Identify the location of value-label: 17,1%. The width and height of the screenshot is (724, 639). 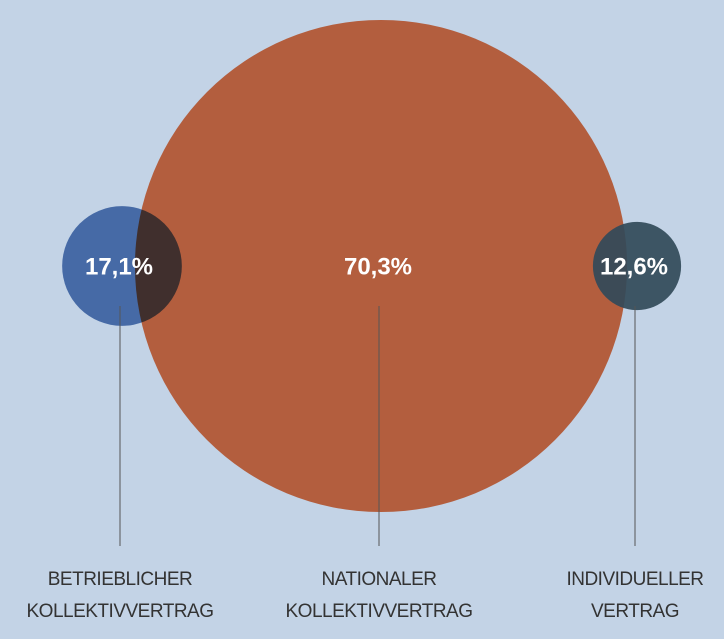
(119, 266).